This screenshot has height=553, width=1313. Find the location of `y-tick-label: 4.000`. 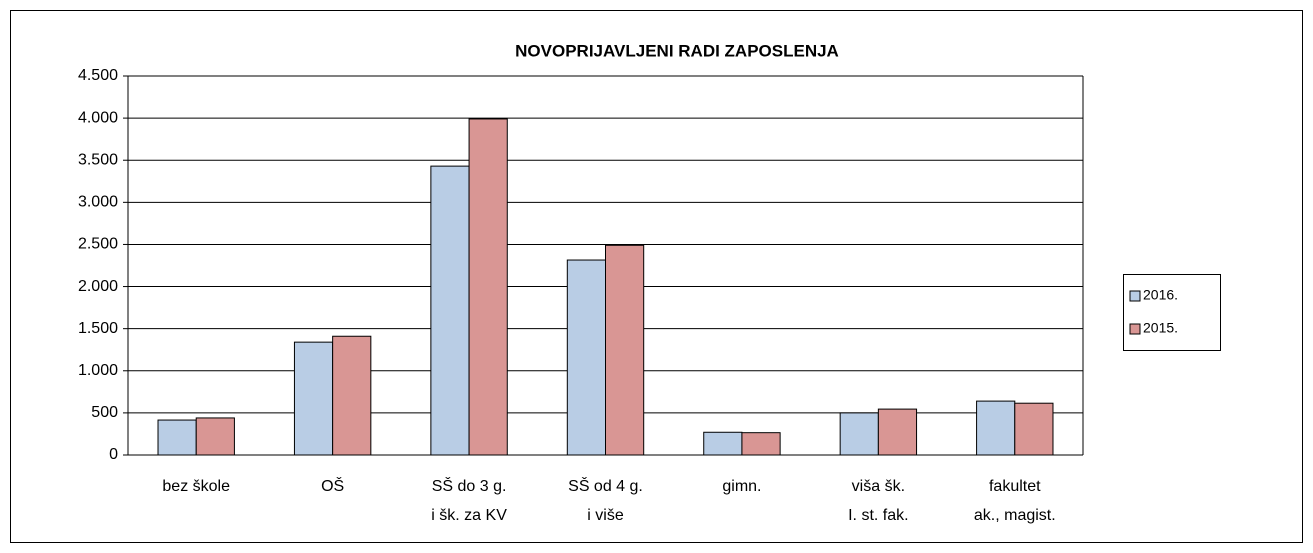

y-tick-label: 4.000 is located at coordinates (98, 117).